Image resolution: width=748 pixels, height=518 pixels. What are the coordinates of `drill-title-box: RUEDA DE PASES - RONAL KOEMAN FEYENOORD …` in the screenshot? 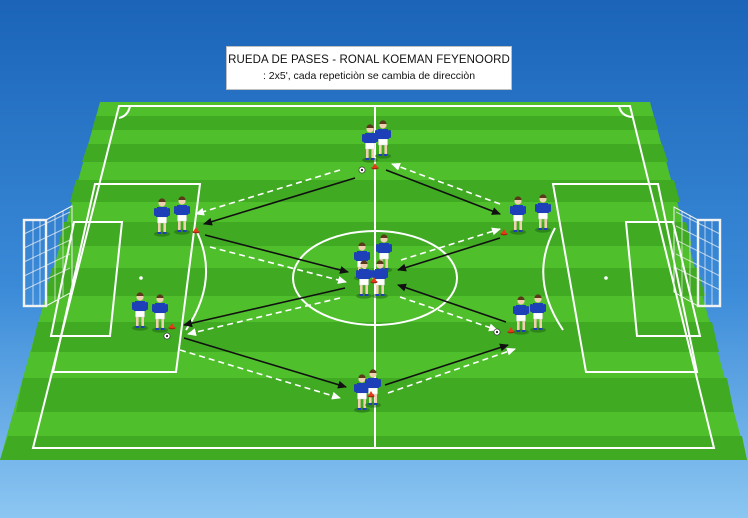 It's located at (369, 68).